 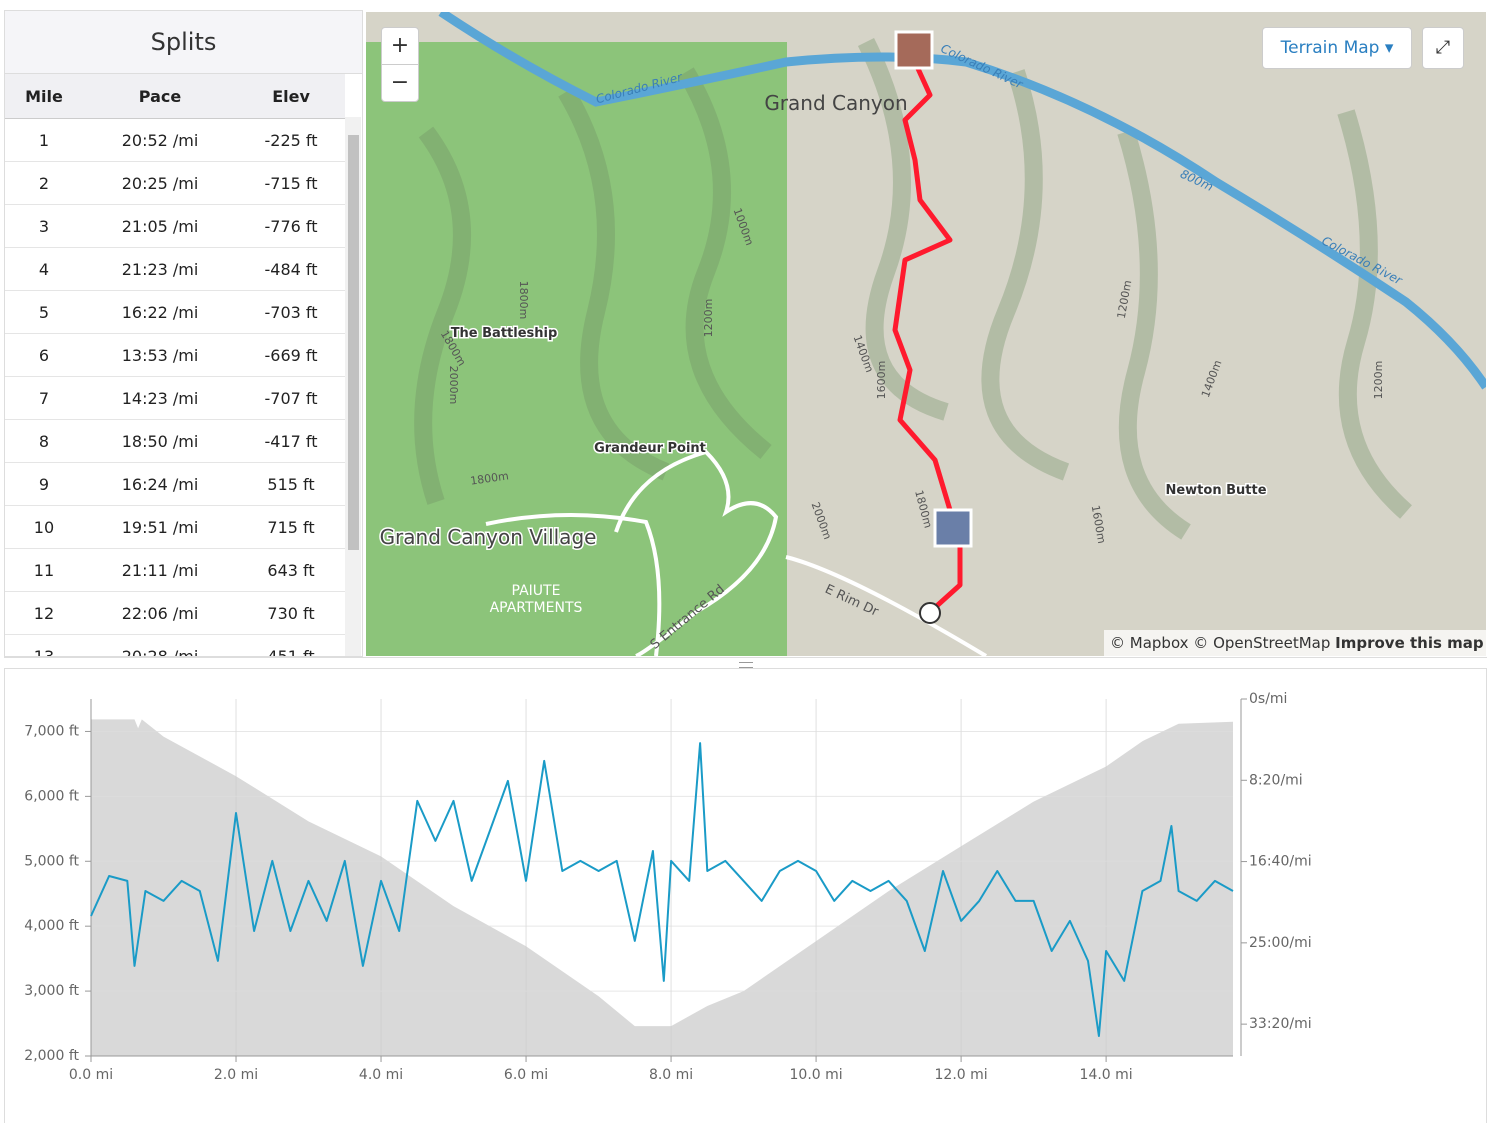 I want to click on y-tick-label: 6,000 ft, so click(x=51, y=796).